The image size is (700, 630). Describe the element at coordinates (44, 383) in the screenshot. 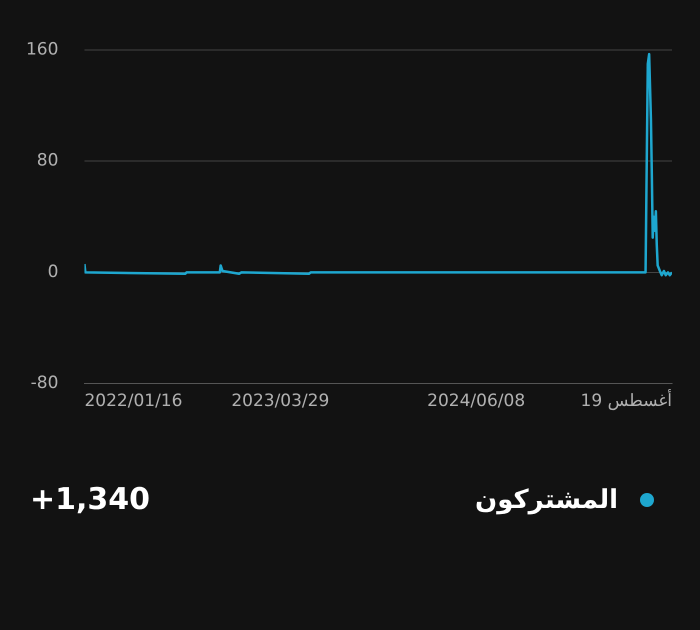

I see `y-tick-label: -80` at that location.